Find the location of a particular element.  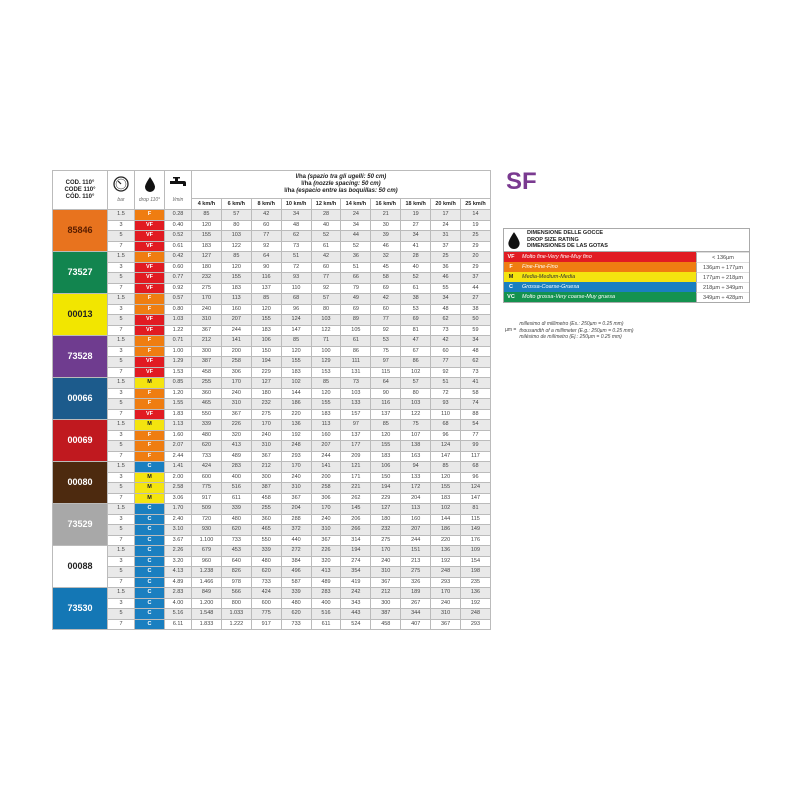

lha-value: 74 is located at coordinates (475, 404).